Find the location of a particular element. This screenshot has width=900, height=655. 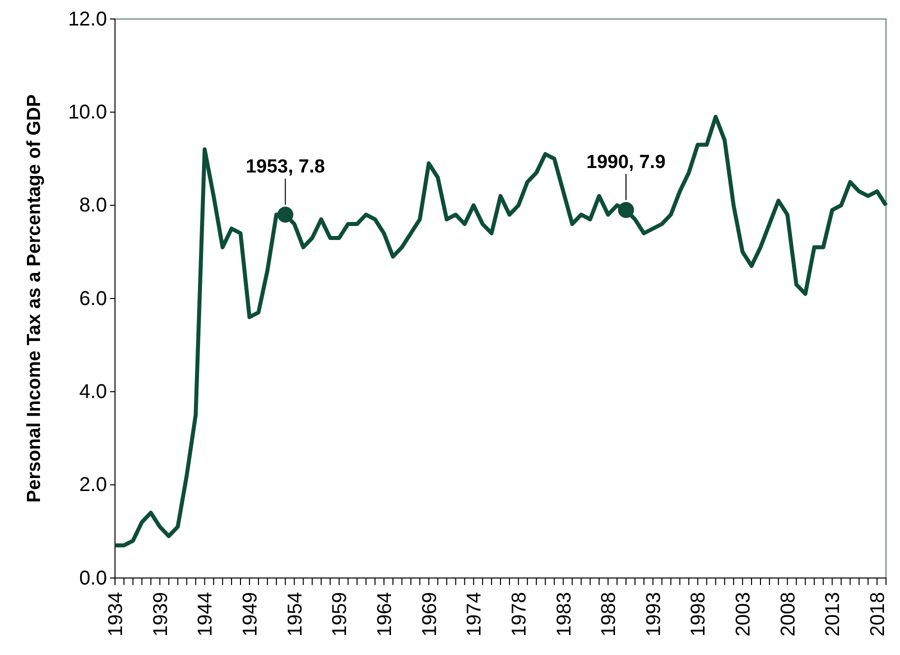

x-tick-label: 2003 is located at coordinates (743, 614).